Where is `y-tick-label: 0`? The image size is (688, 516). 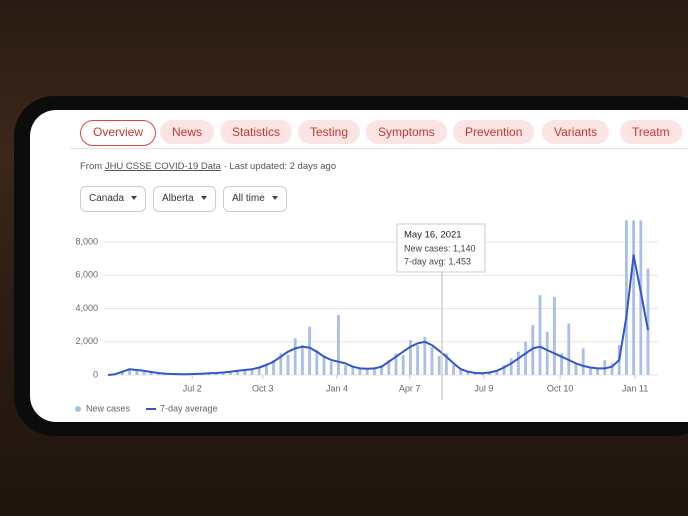
y-tick-label: 0 is located at coordinates (95, 374).